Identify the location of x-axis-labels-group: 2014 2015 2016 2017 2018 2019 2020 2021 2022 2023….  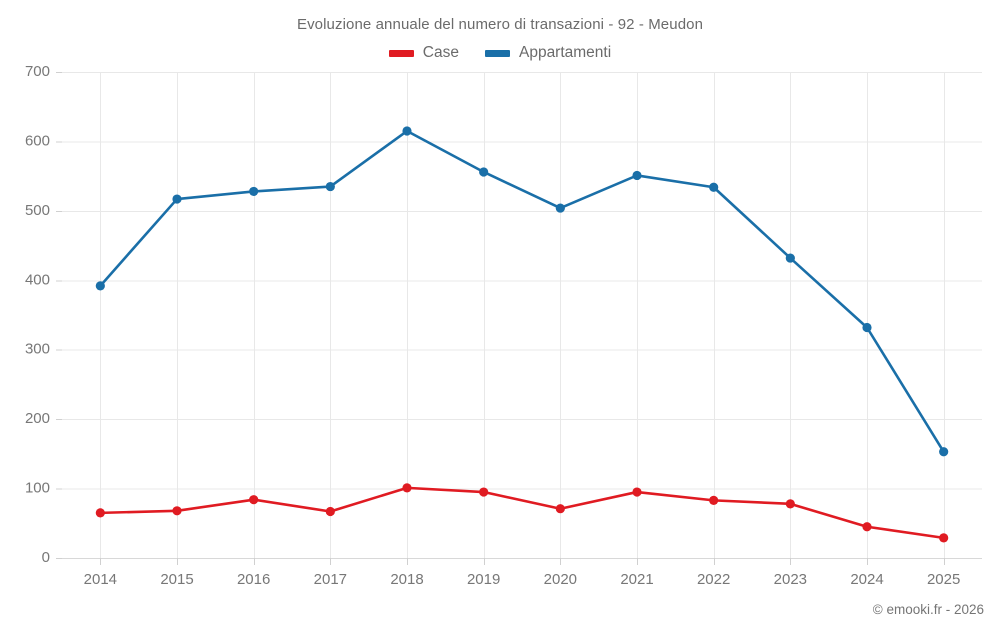
(522, 579).